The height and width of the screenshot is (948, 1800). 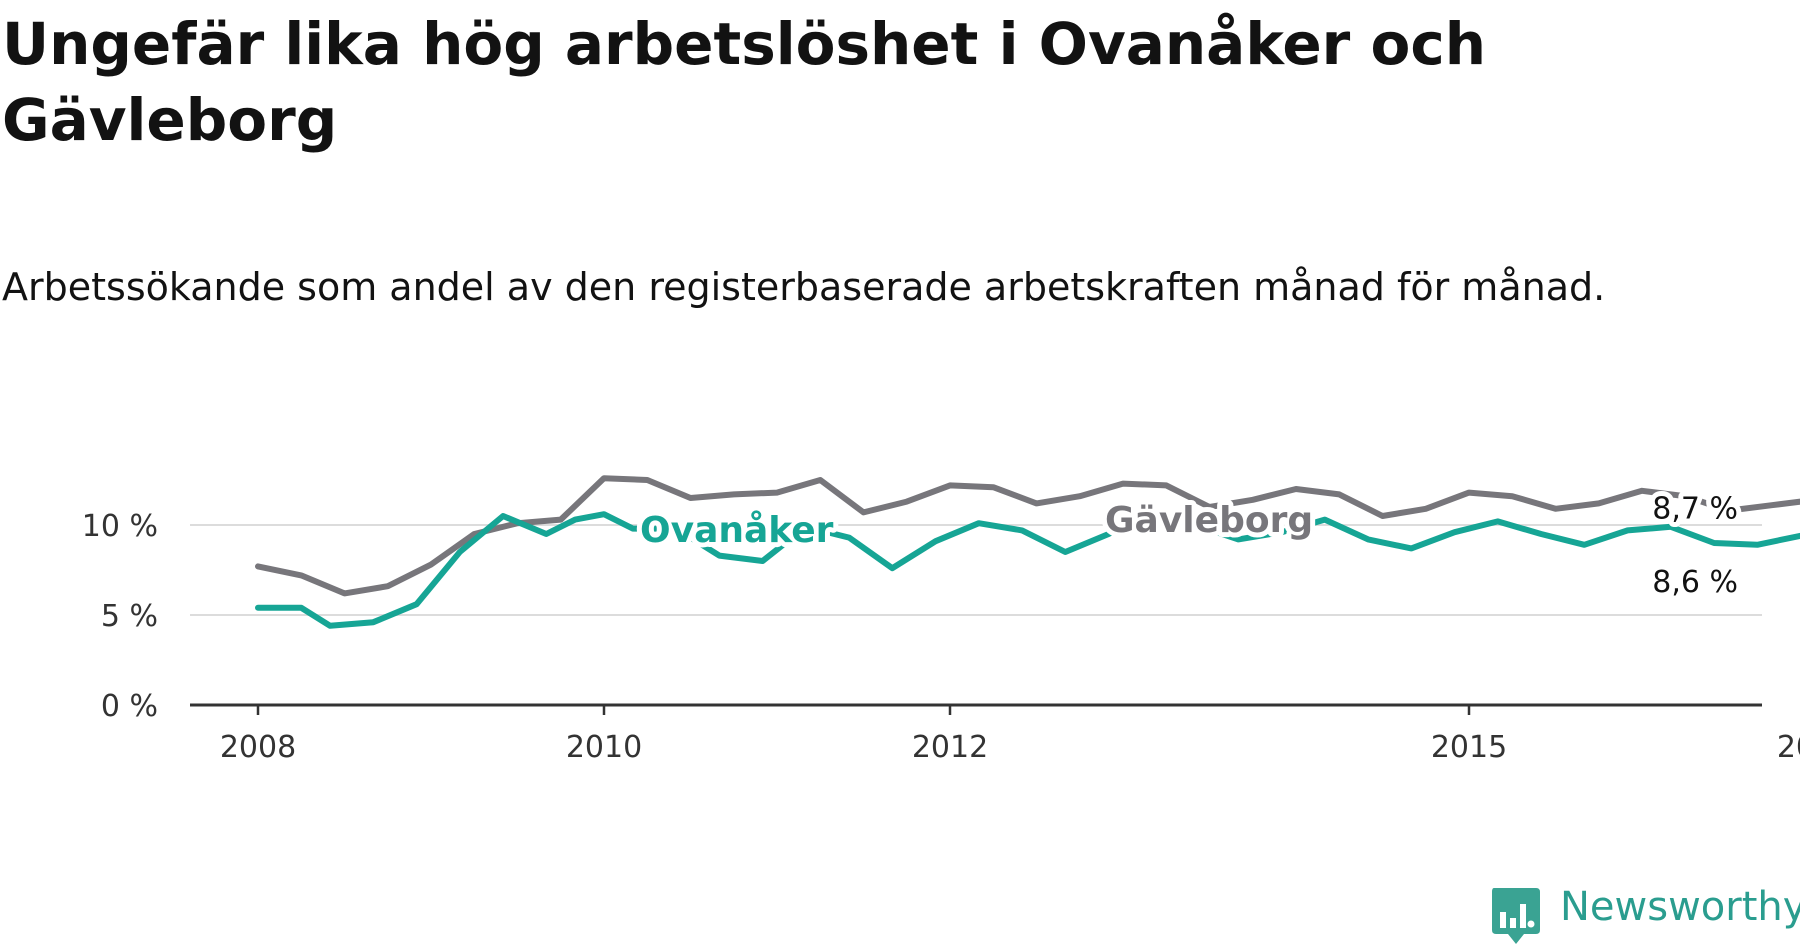 I want to click on series-lines, so click(x=1027, y=552).